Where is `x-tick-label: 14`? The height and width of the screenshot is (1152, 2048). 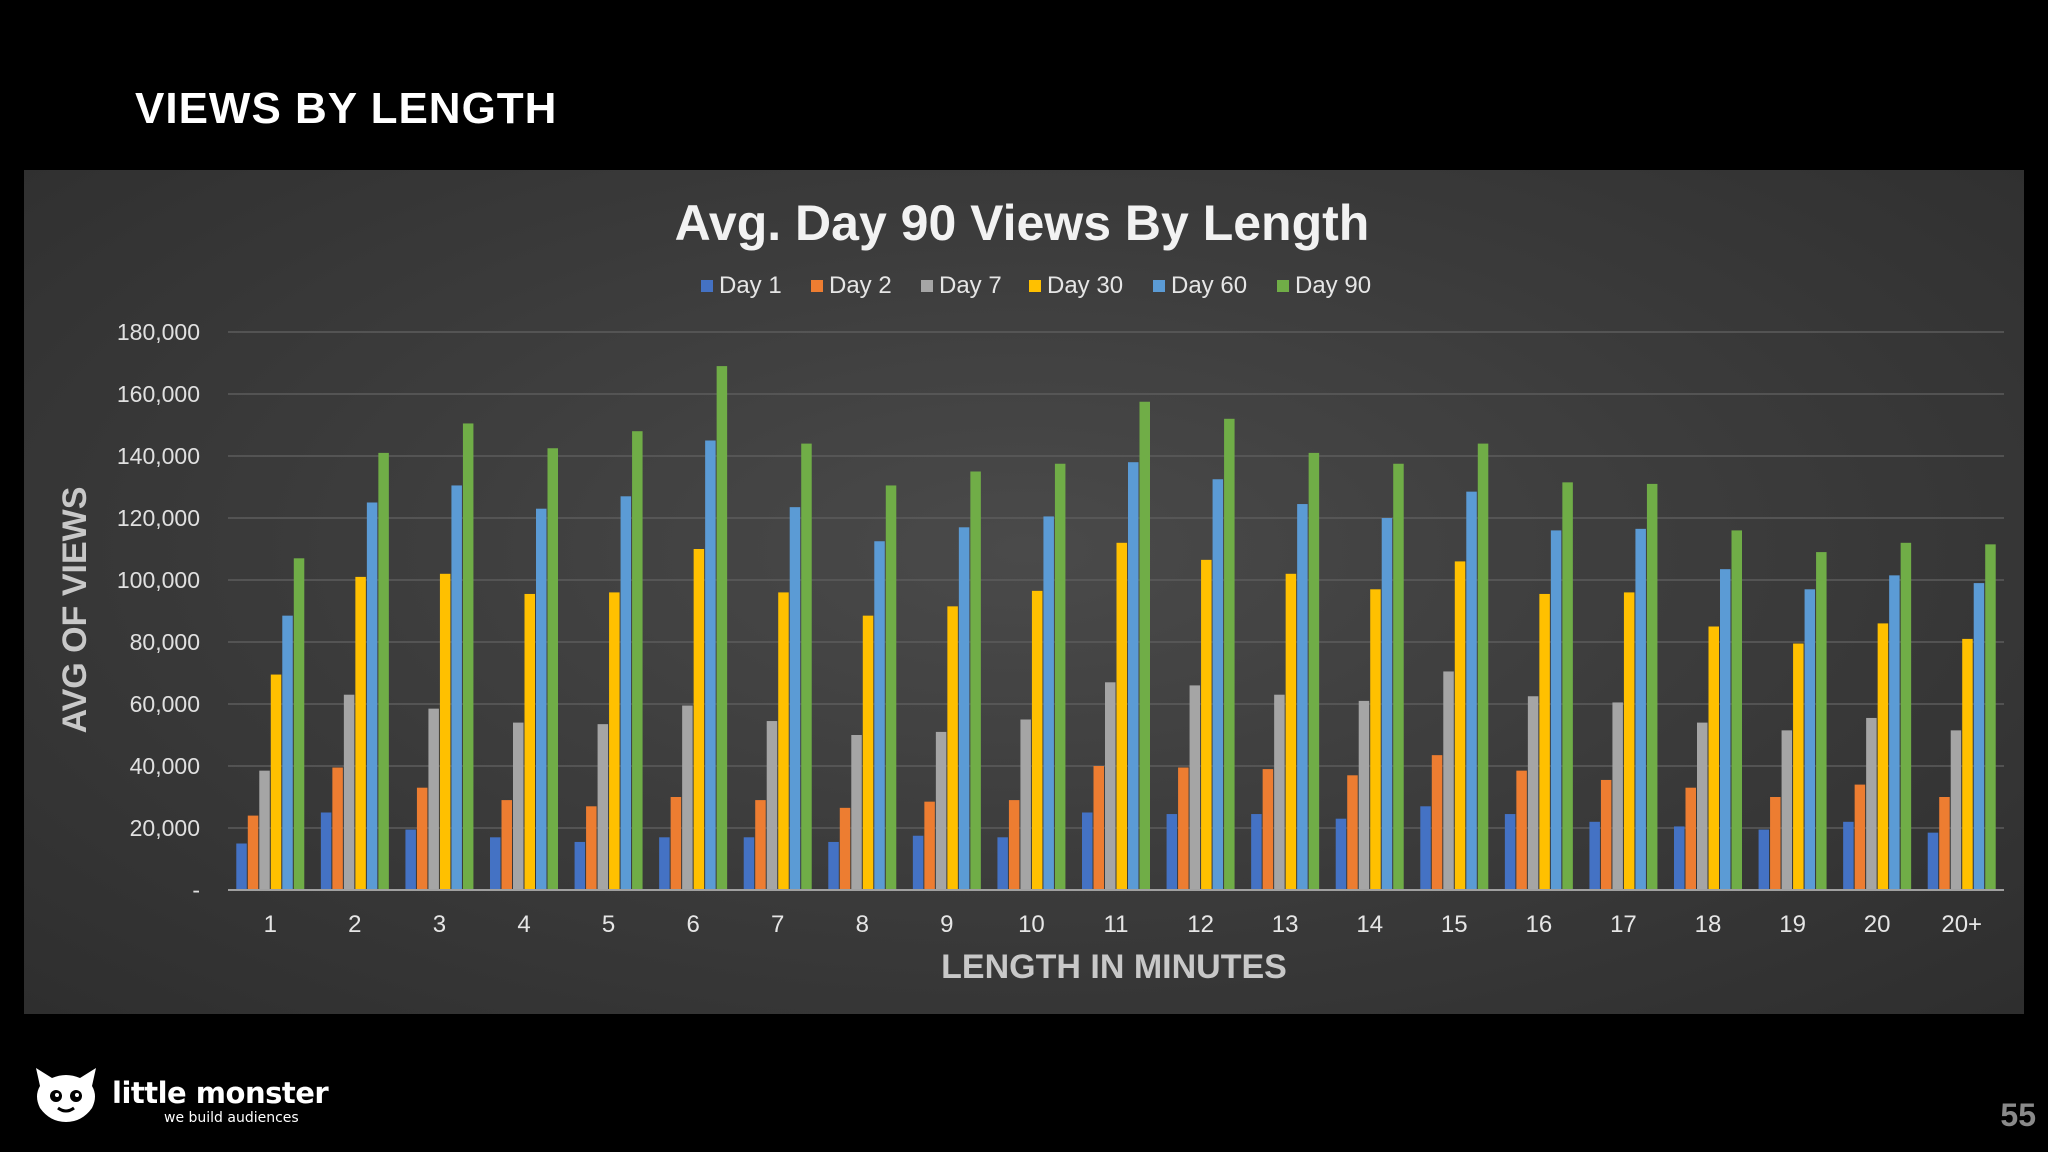
x-tick-label: 14 is located at coordinates (1369, 924).